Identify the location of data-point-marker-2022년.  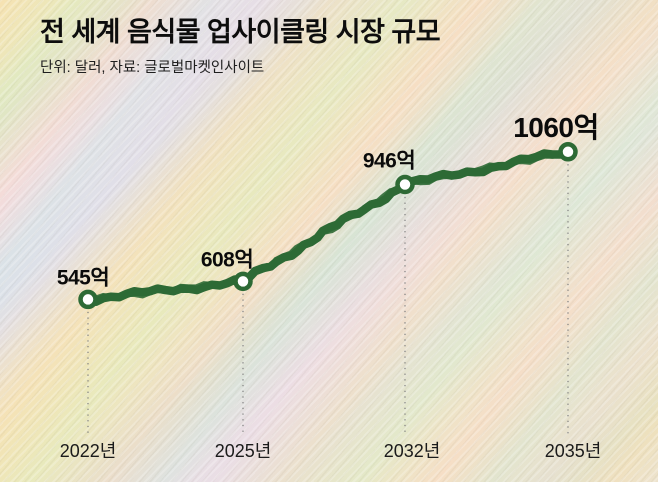
(88, 299).